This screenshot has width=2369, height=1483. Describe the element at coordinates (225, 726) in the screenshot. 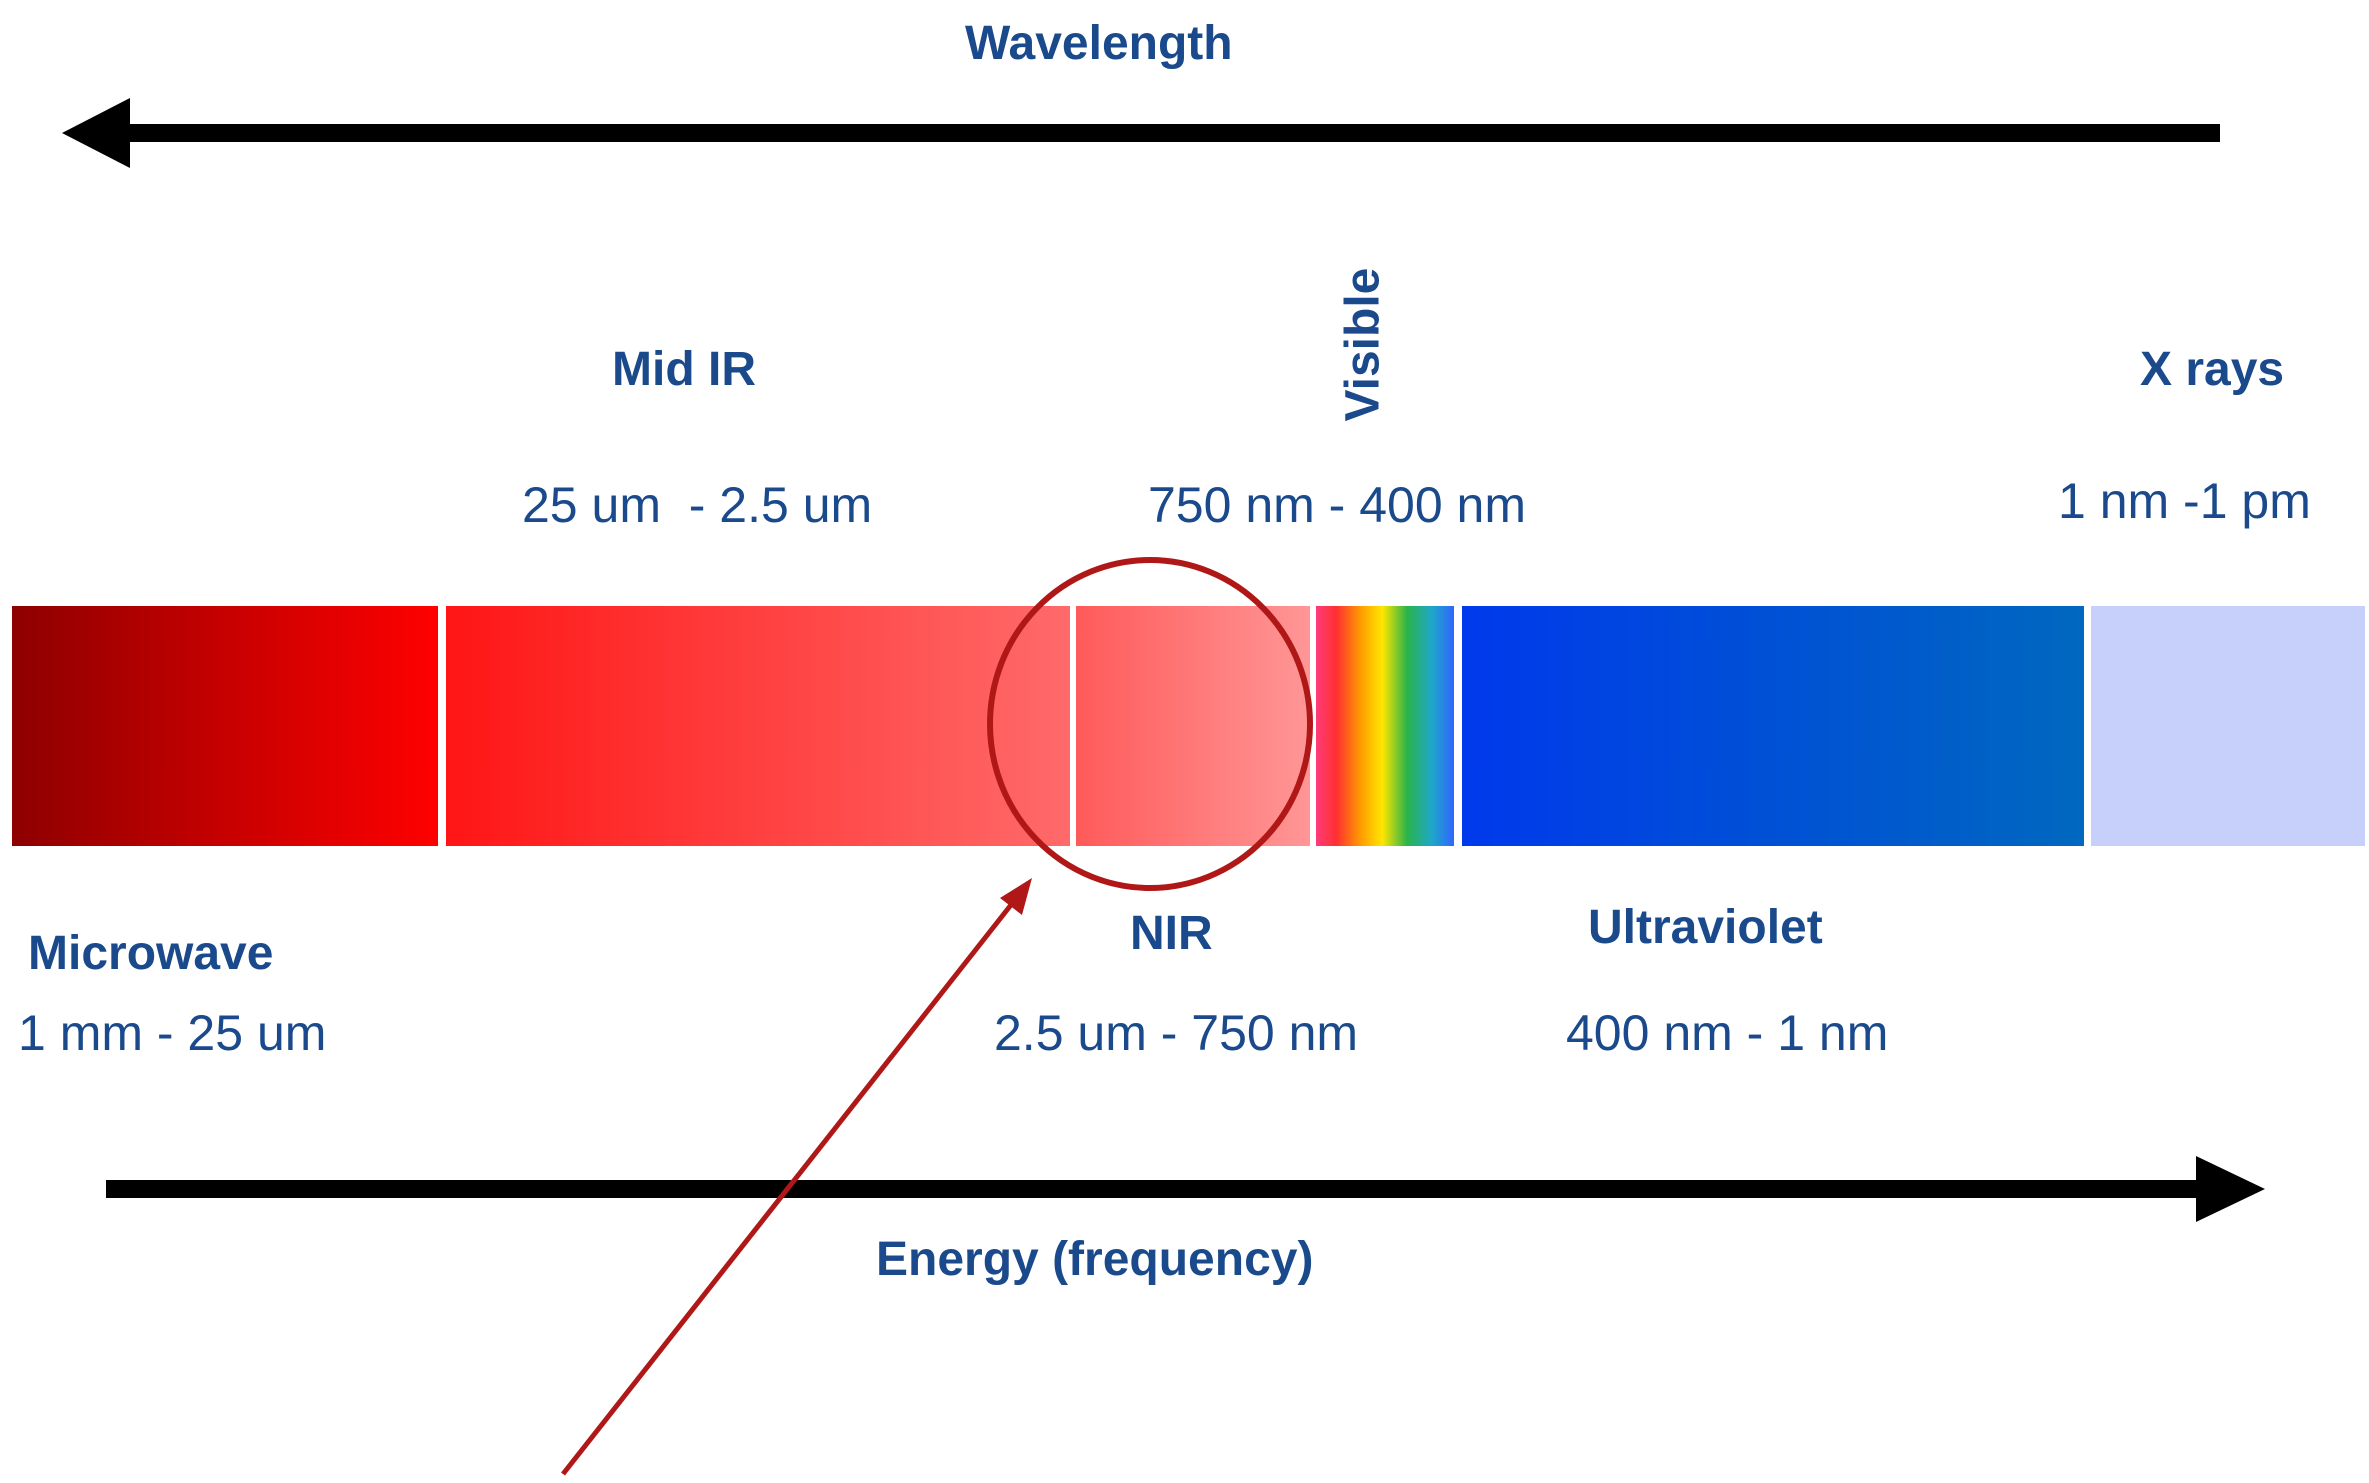

I see `band-microwave` at that location.